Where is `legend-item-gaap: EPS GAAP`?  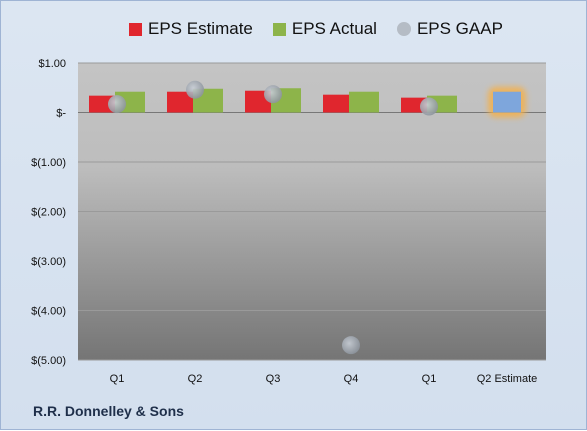
legend-item-gaap: EPS GAAP is located at coordinates (449, 29).